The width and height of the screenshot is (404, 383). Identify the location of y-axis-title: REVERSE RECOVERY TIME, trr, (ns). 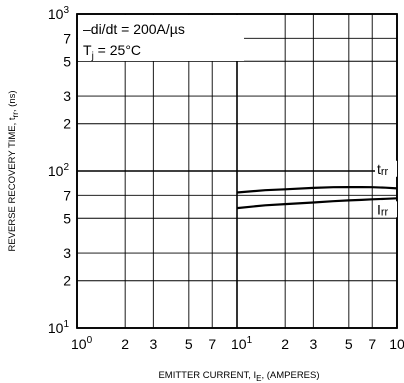
(13, 170).